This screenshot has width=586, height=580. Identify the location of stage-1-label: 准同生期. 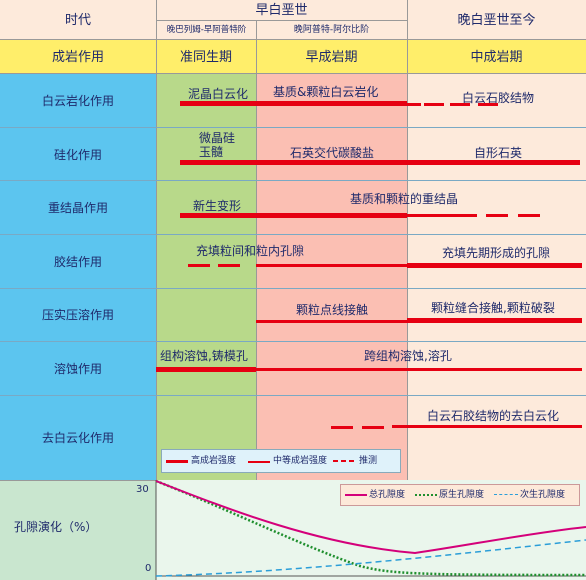
(205, 57).